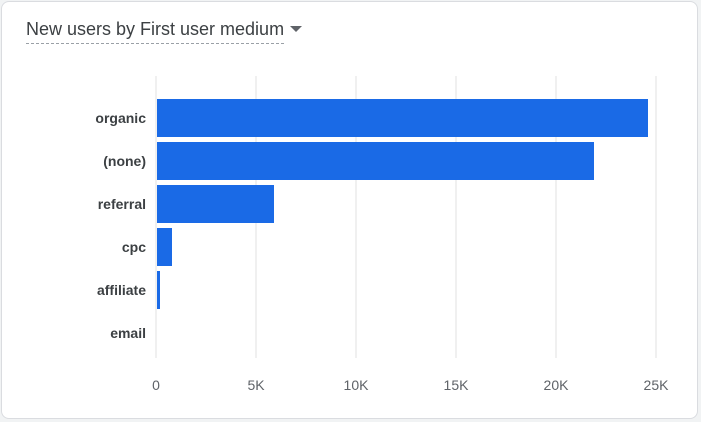  Describe the element at coordinates (296, 29) in the screenshot. I see `dropdown-arrow-icon` at that location.